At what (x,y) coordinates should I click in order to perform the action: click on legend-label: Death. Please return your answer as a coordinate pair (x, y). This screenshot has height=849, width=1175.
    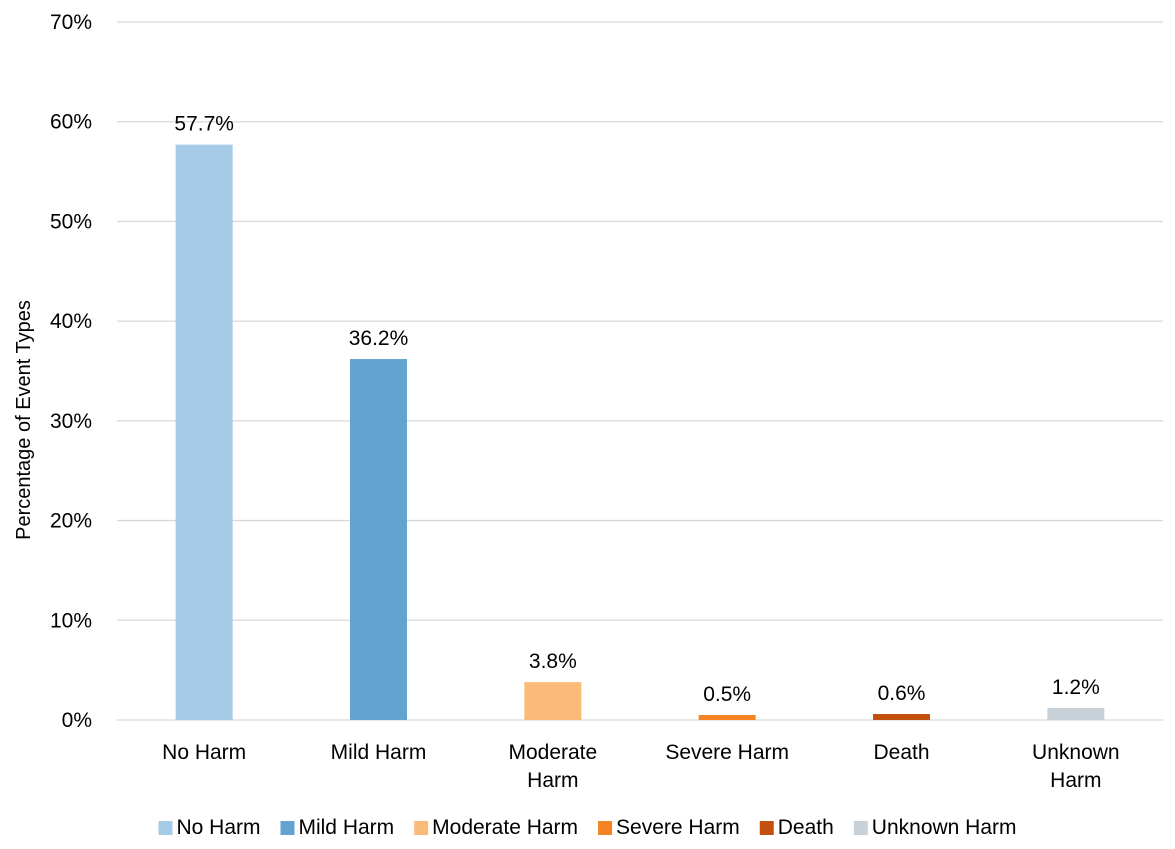
    Looking at the image, I should click on (806, 827).